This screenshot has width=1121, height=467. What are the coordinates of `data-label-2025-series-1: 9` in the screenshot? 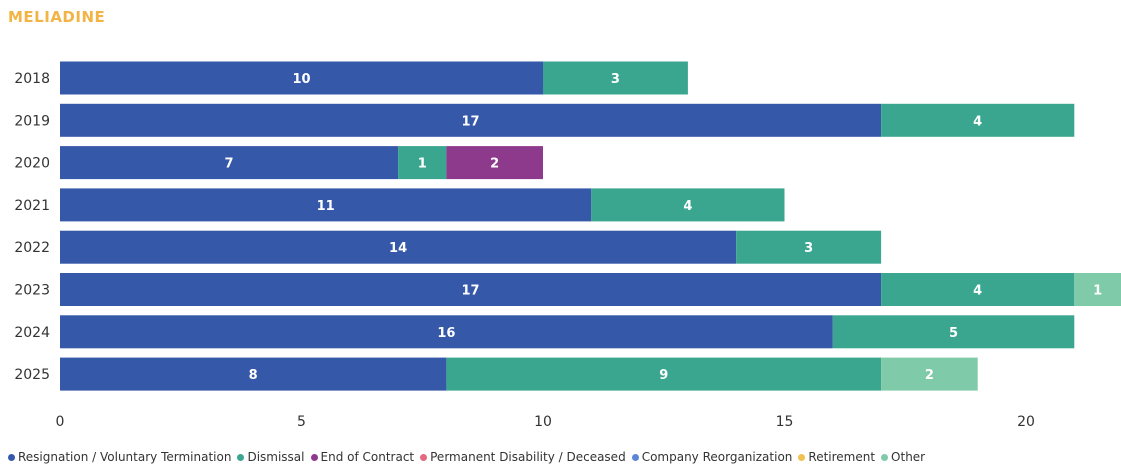 It's located at (663, 375).